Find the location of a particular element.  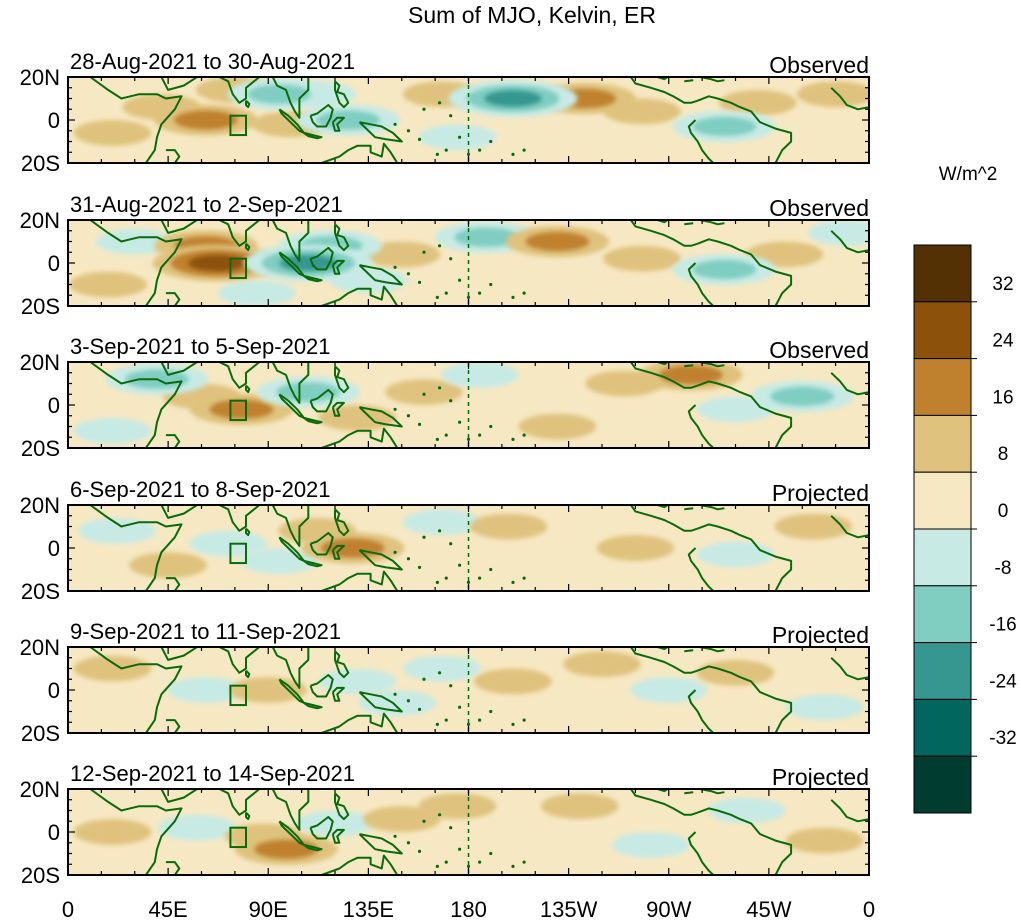

units-label: W/m^2 is located at coordinates (968, 174).